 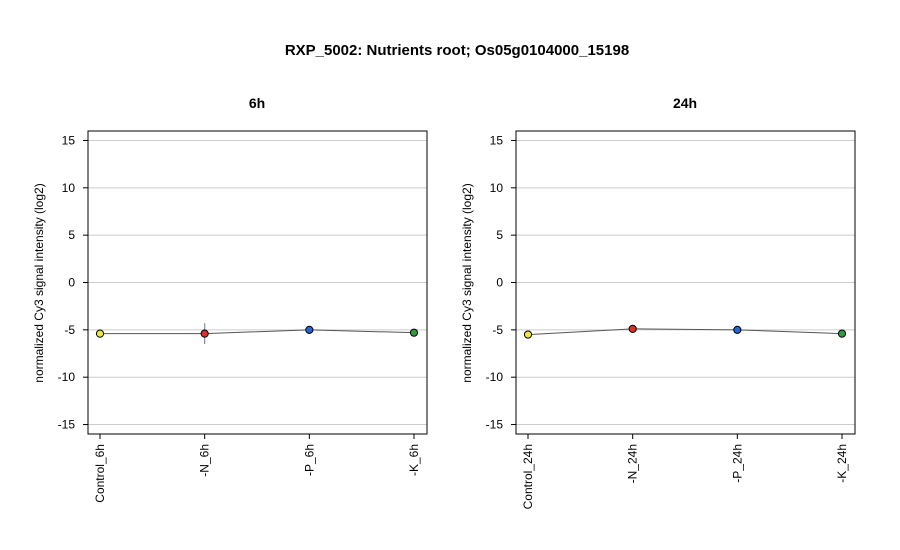 I want to click on x-tick-label: Control_24h, so click(x=528, y=476).